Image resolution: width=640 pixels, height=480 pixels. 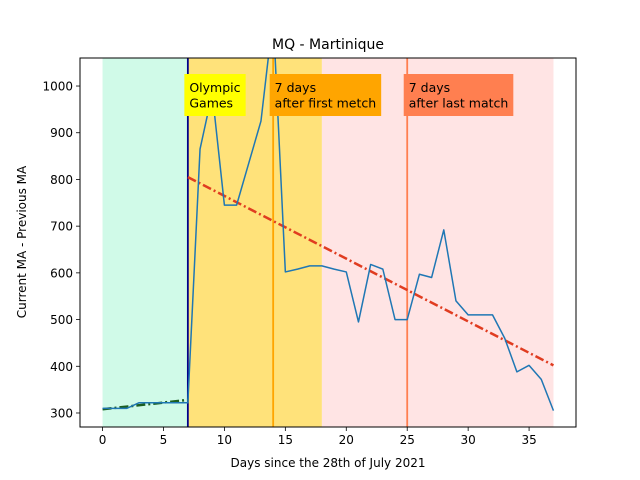 What do you see at coordinates (211, 103) in the screenshot?
I see `annotation-0-line-1: Games` at bounding box center [211, 103].